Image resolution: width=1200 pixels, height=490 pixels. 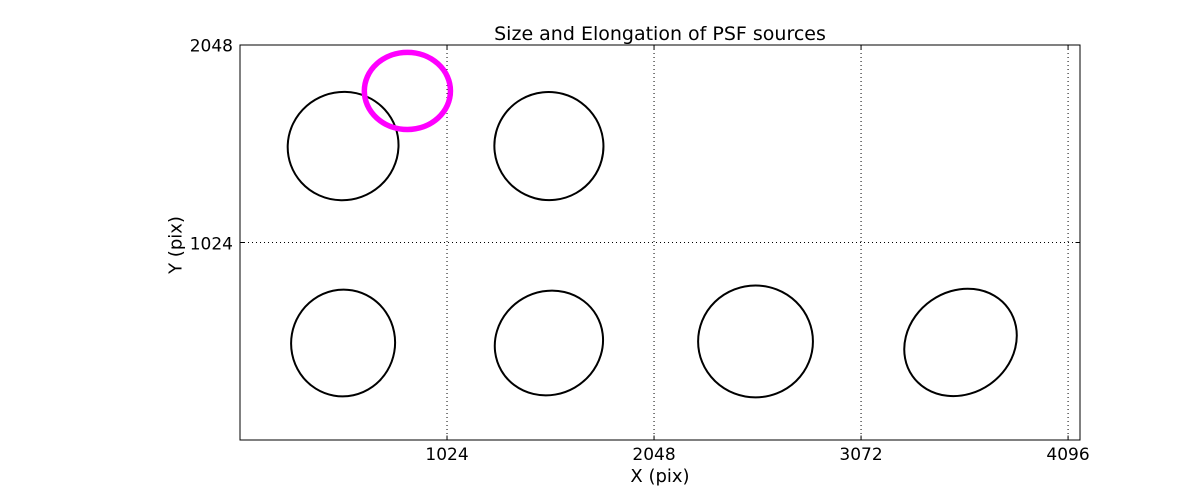 I want to click on y-tick-label-2048: 2048, so click(x=211, y=46).